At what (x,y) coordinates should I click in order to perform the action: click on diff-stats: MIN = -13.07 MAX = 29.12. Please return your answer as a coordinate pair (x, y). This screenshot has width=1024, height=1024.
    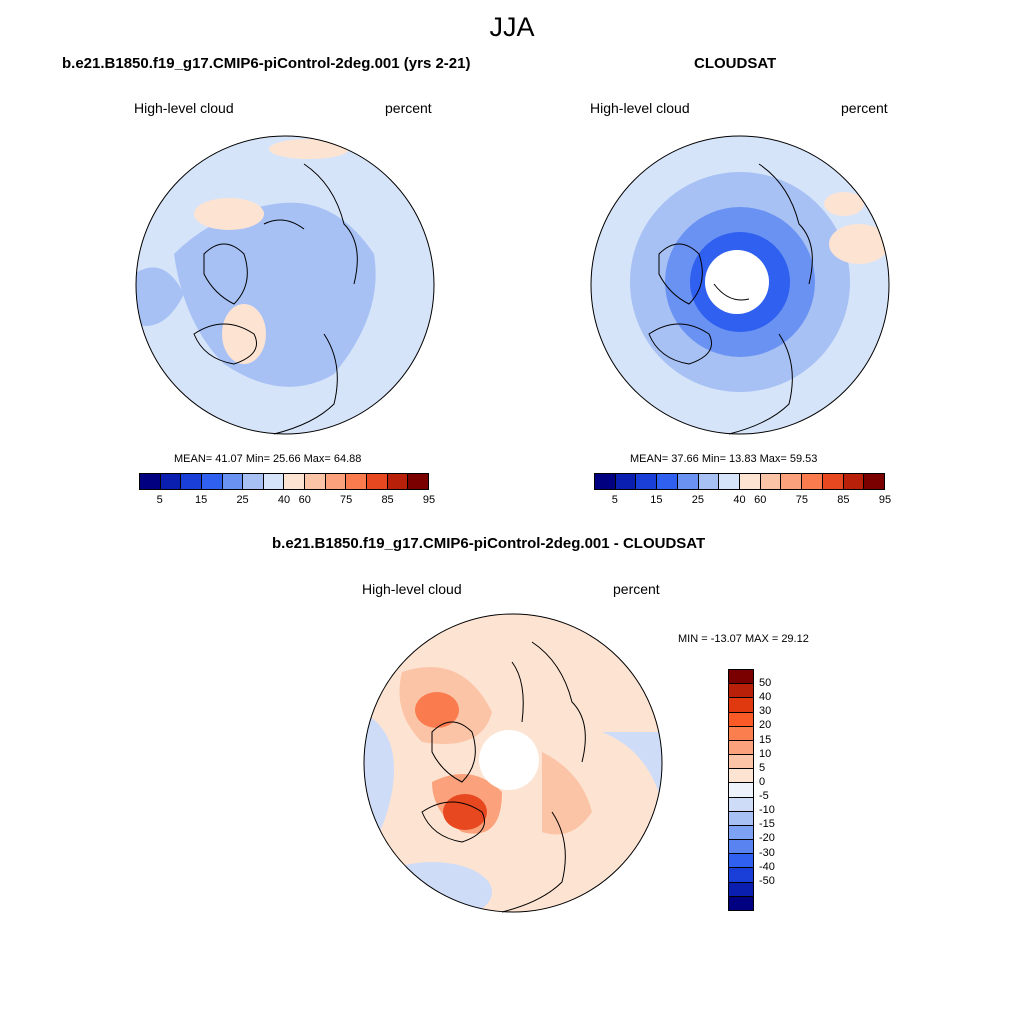
    Looking at the image, I should click on (743, 639).